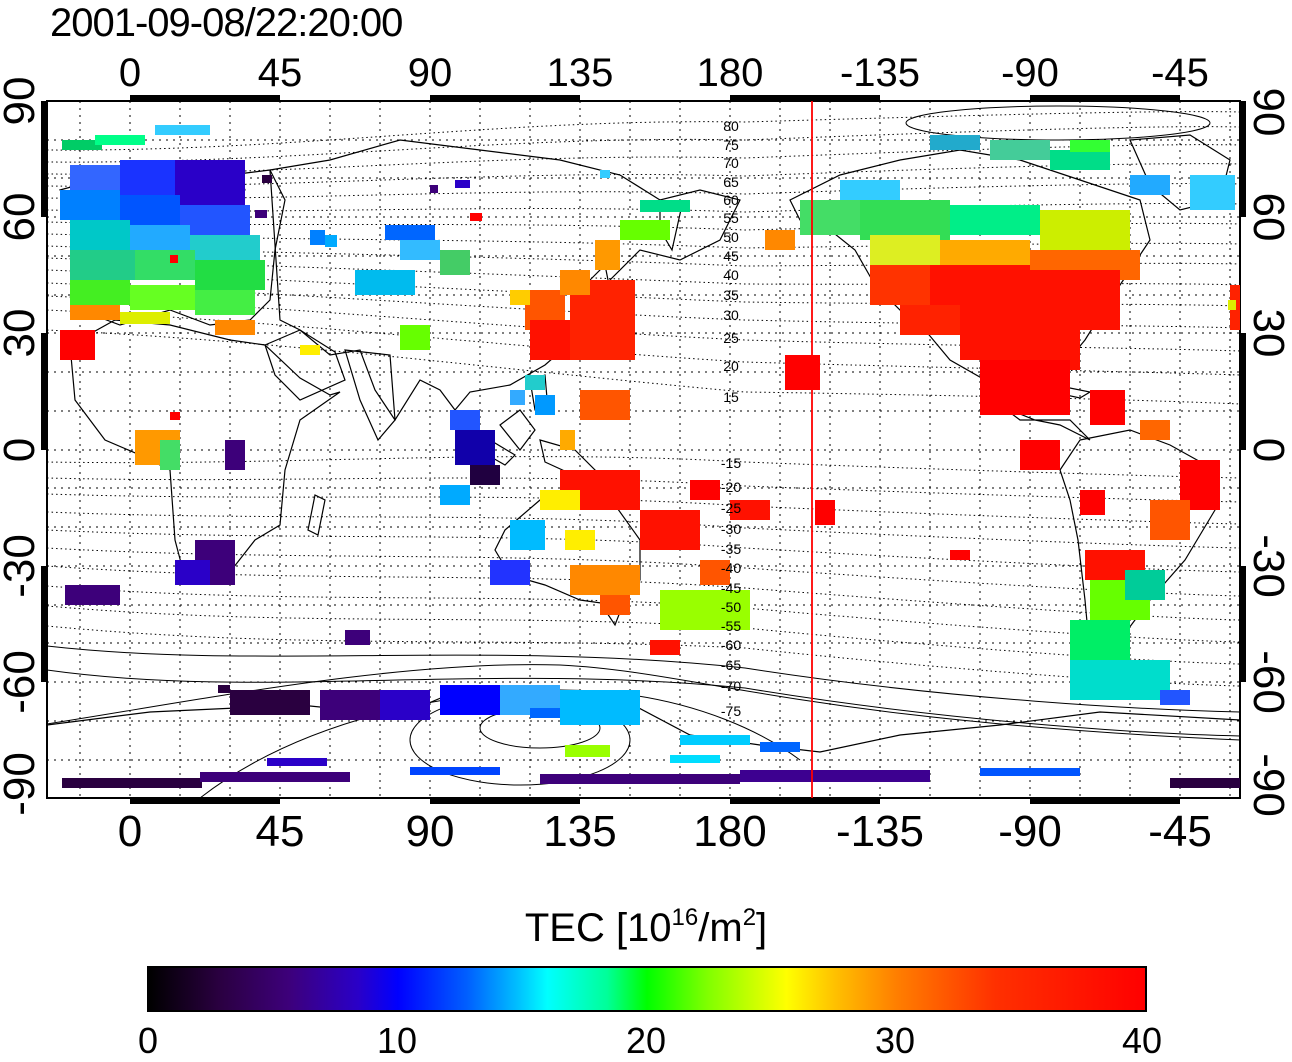  Describe the element at coordinates (647, 989) in the screenshot. I see `colorbar` at that location.